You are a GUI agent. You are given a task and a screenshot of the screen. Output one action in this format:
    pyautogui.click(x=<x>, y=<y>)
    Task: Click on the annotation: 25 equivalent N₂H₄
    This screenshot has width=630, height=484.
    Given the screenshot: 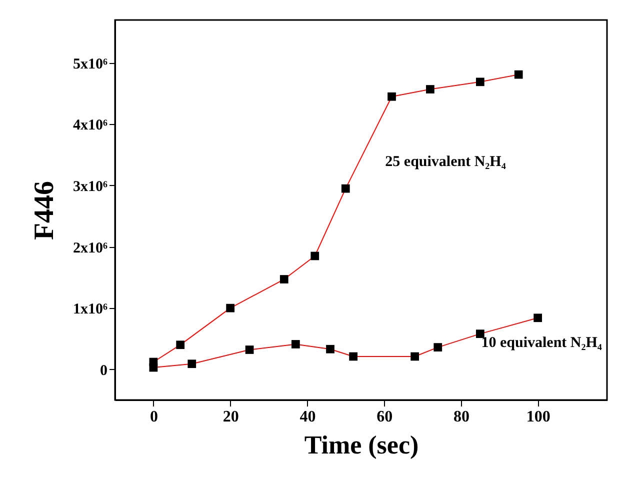 What is the action you would take?
    pyautogui.click(x=445, y=162)
    